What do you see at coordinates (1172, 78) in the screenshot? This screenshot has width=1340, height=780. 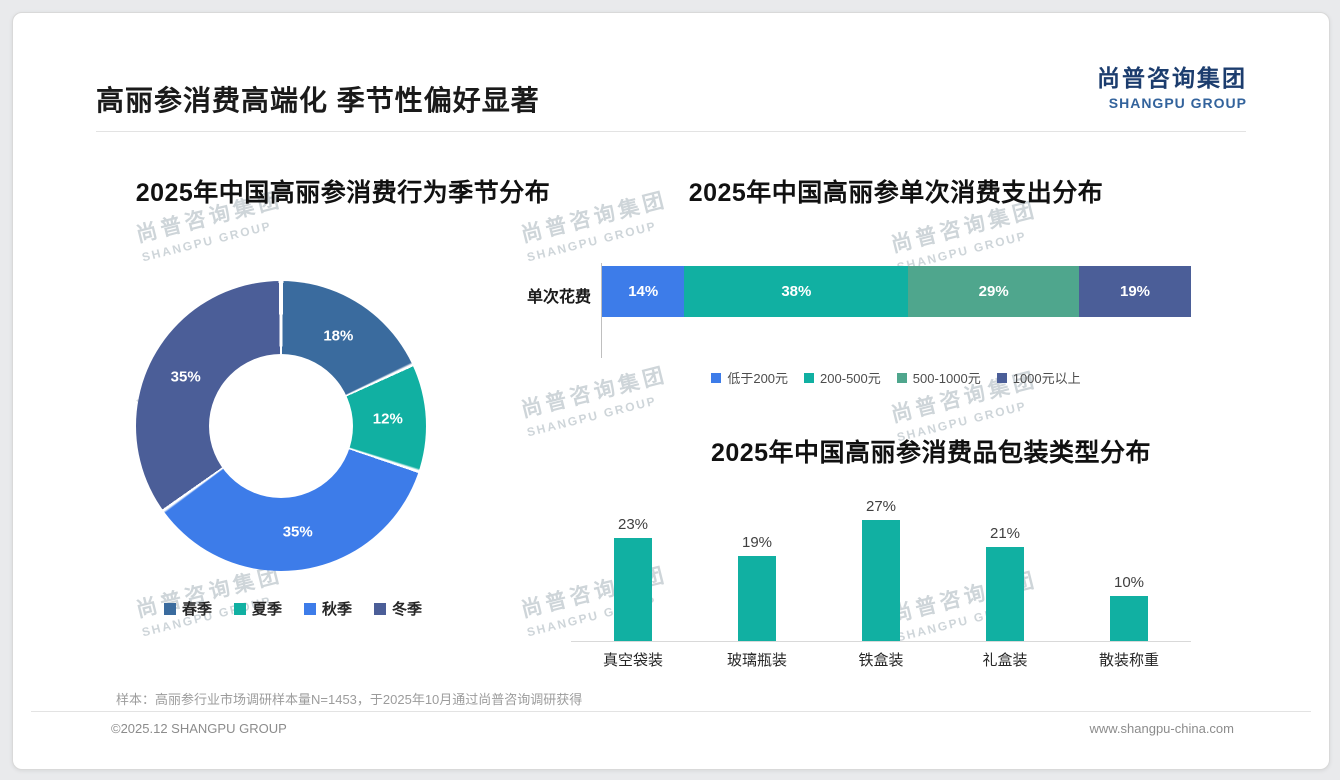 I see `logo-chinese-text: 尚普咨询集团` at bounding box center [1172, 78].